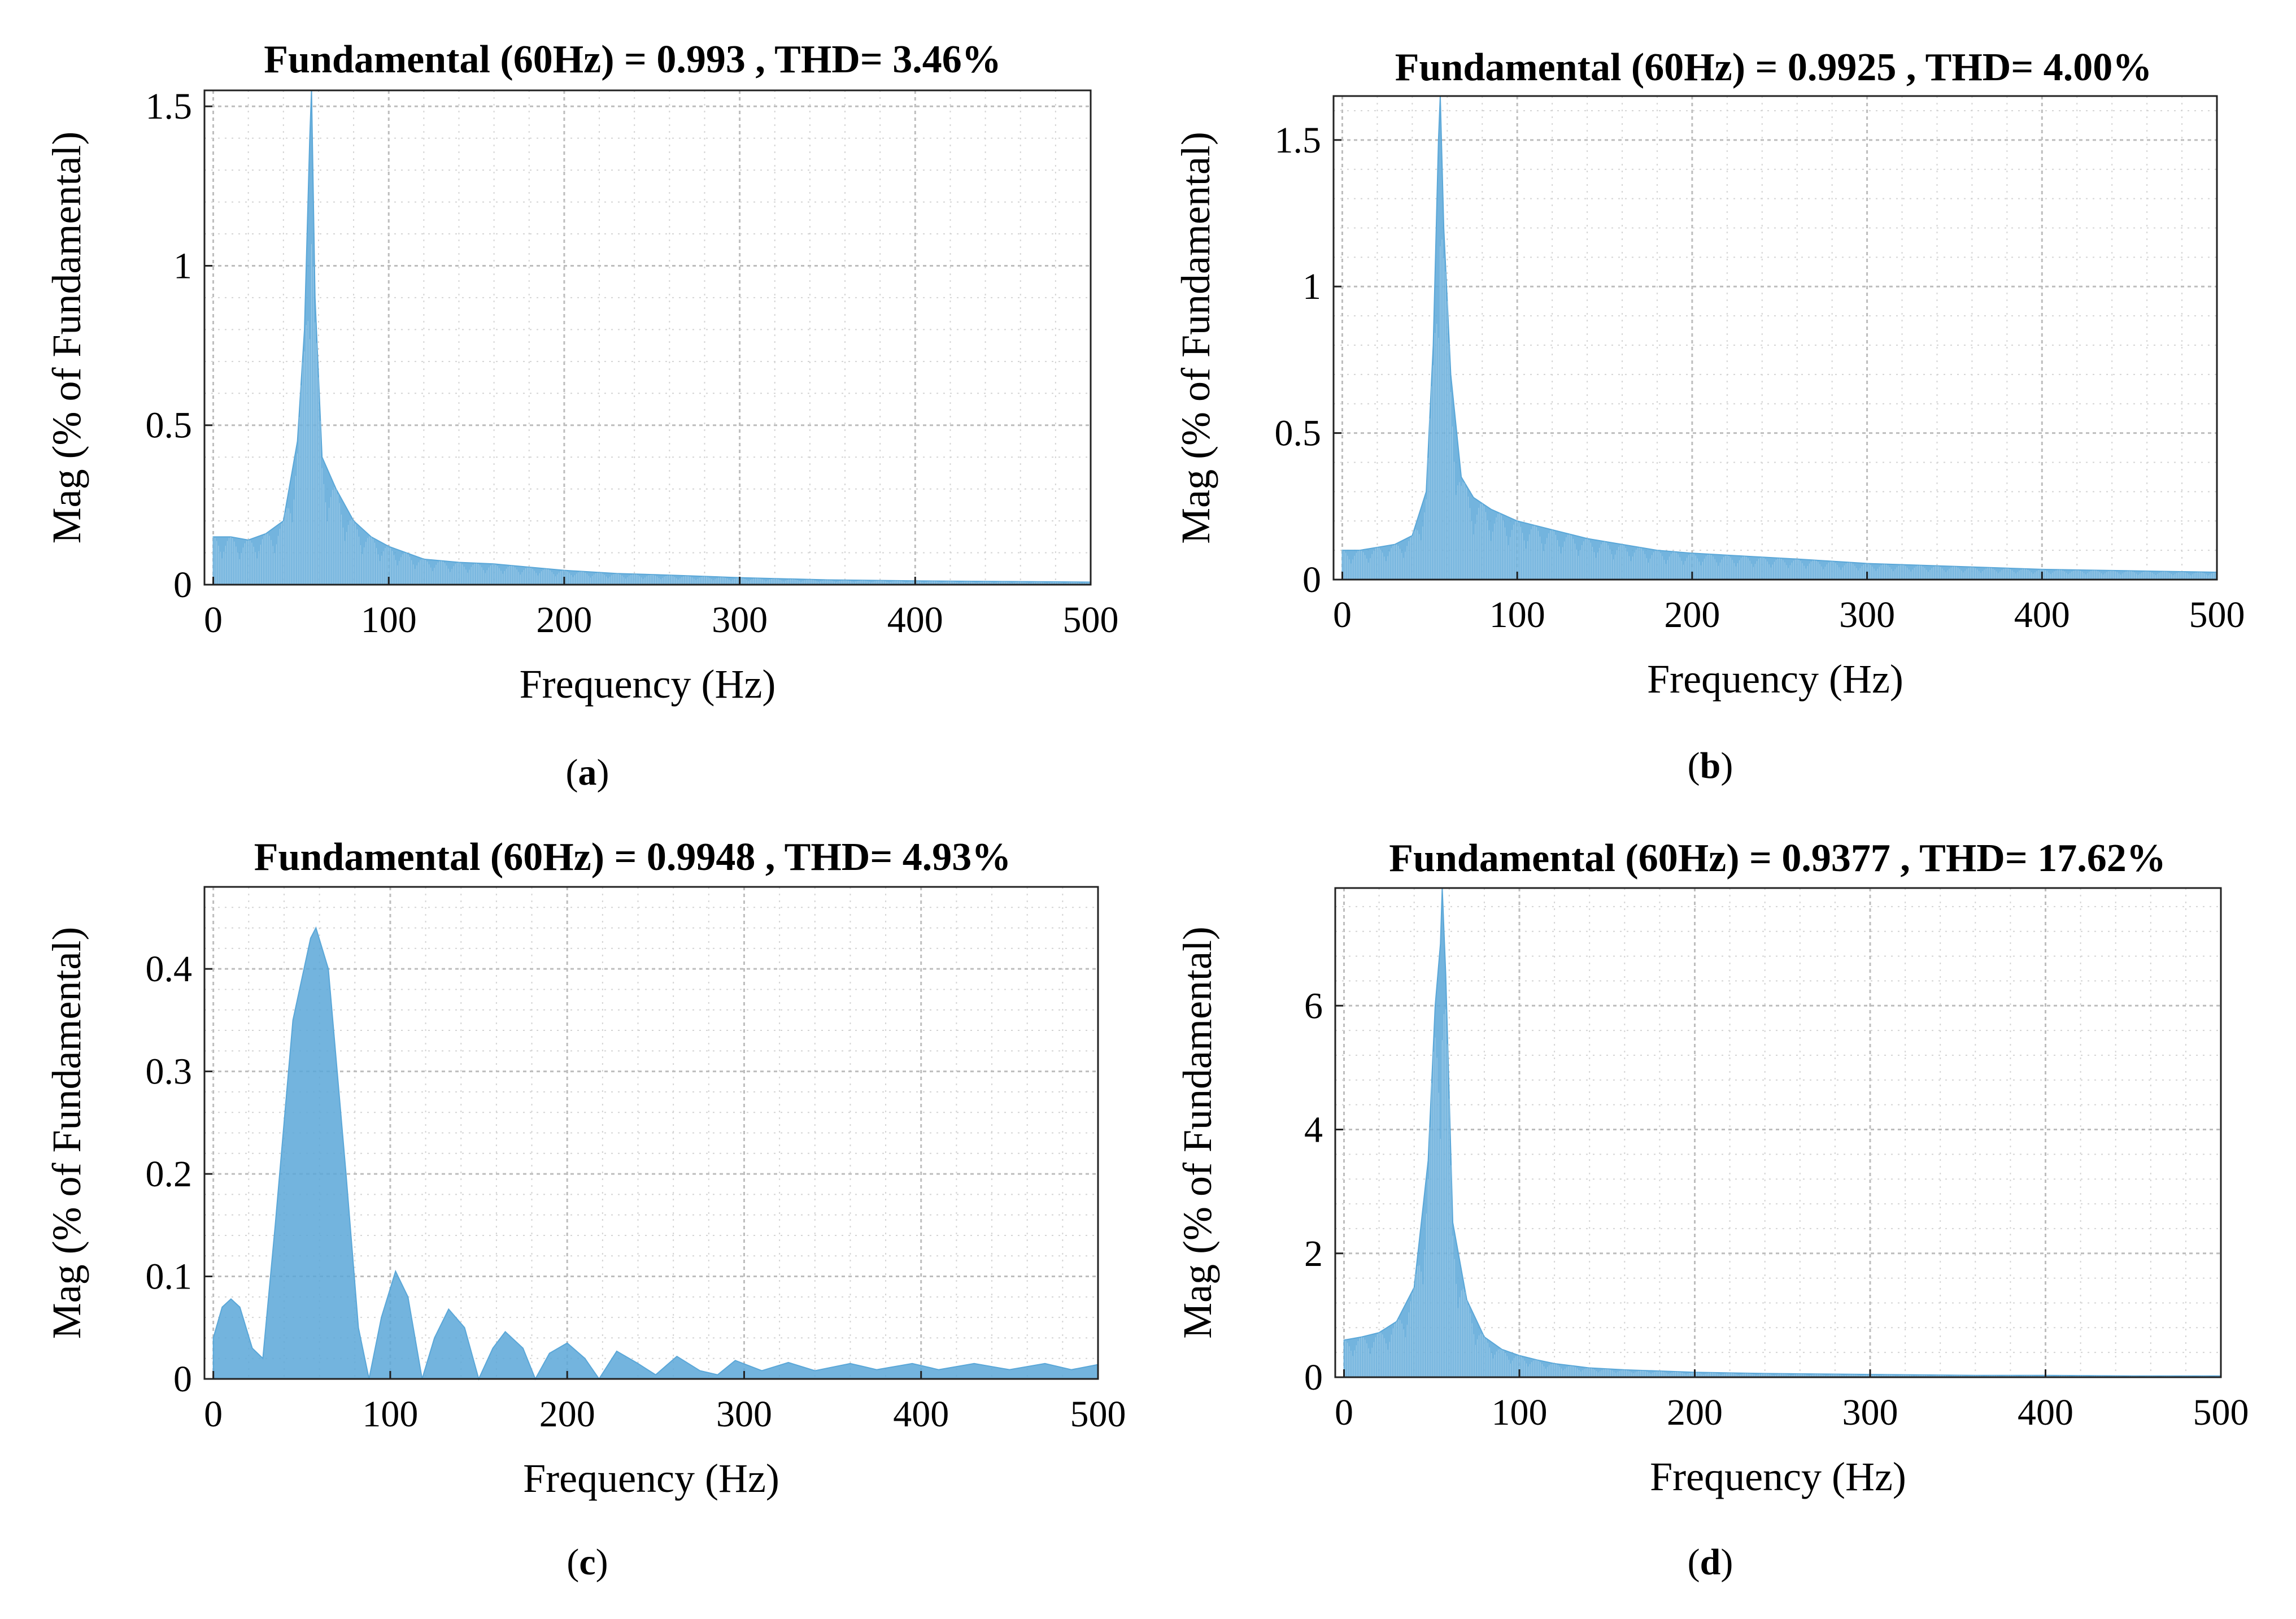  Describe the element at coordinates (169, 969) in the screenshot. I see `y-tick-label: 0.4` at that location.